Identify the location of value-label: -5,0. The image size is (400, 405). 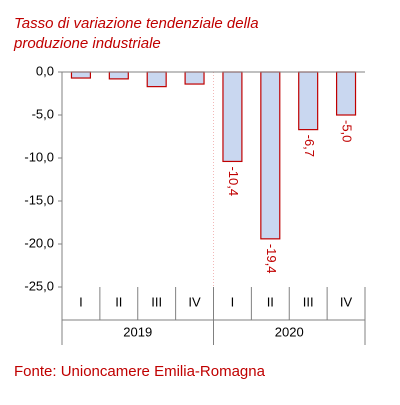
(347, 131).